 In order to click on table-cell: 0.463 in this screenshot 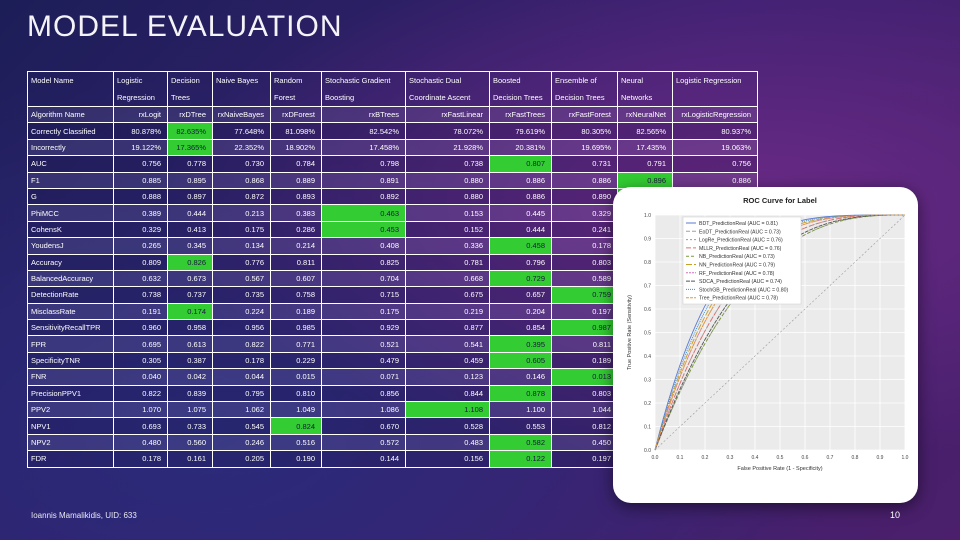, I will do `click(363, 213)`.